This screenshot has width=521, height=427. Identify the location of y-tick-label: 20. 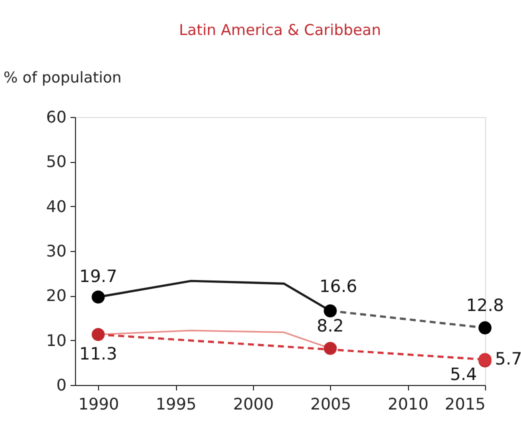
(56, 296).